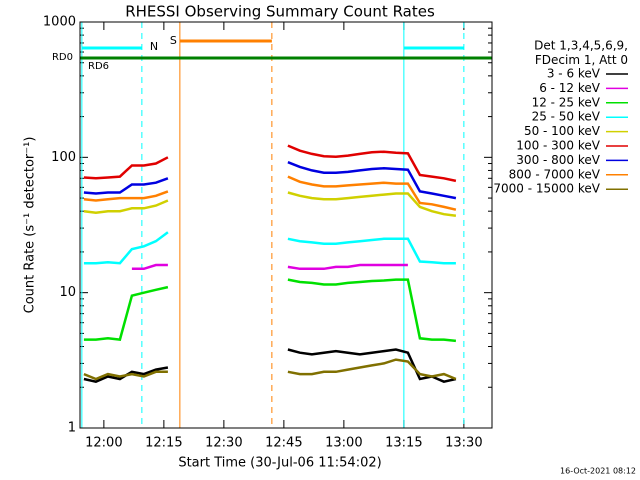  Describe the element at coordinates (558, 146) in the screenshot. I see `legend-label: 100 - 300 keV` at that location.